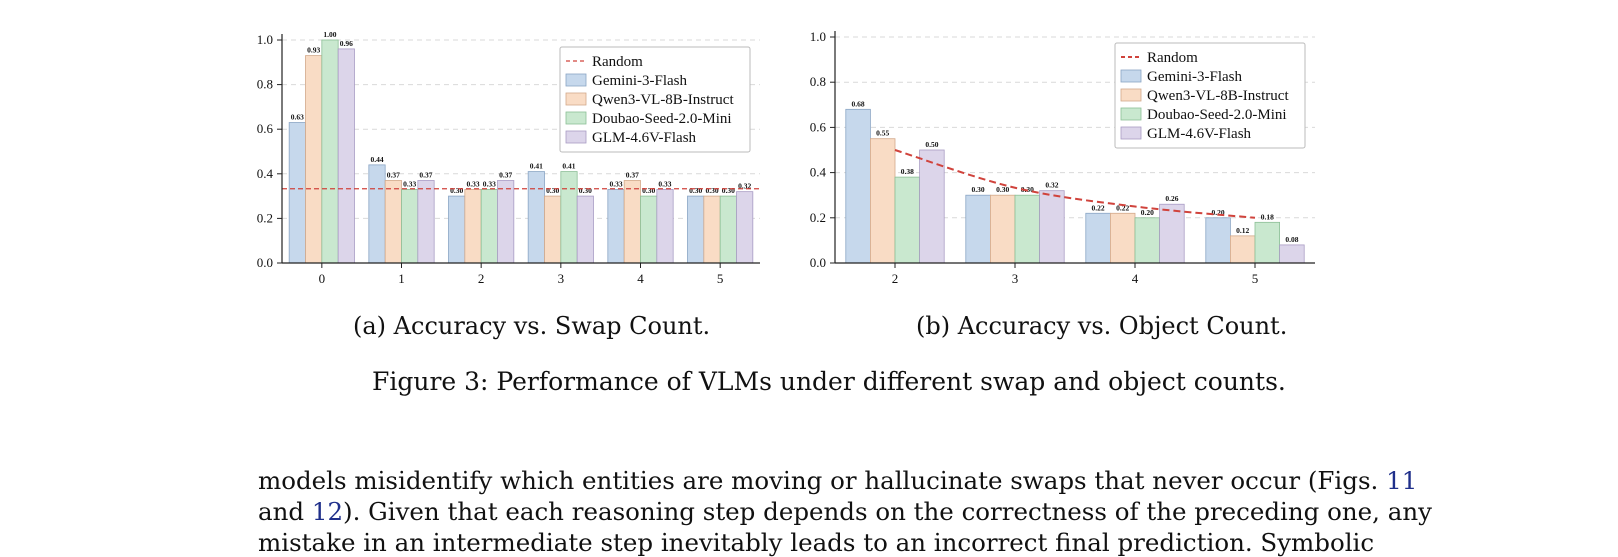  What do you see at coordinates (313, 50) in the screenshot?
I see `bar-value-label: 0.93` at bounding box center [313, 50].